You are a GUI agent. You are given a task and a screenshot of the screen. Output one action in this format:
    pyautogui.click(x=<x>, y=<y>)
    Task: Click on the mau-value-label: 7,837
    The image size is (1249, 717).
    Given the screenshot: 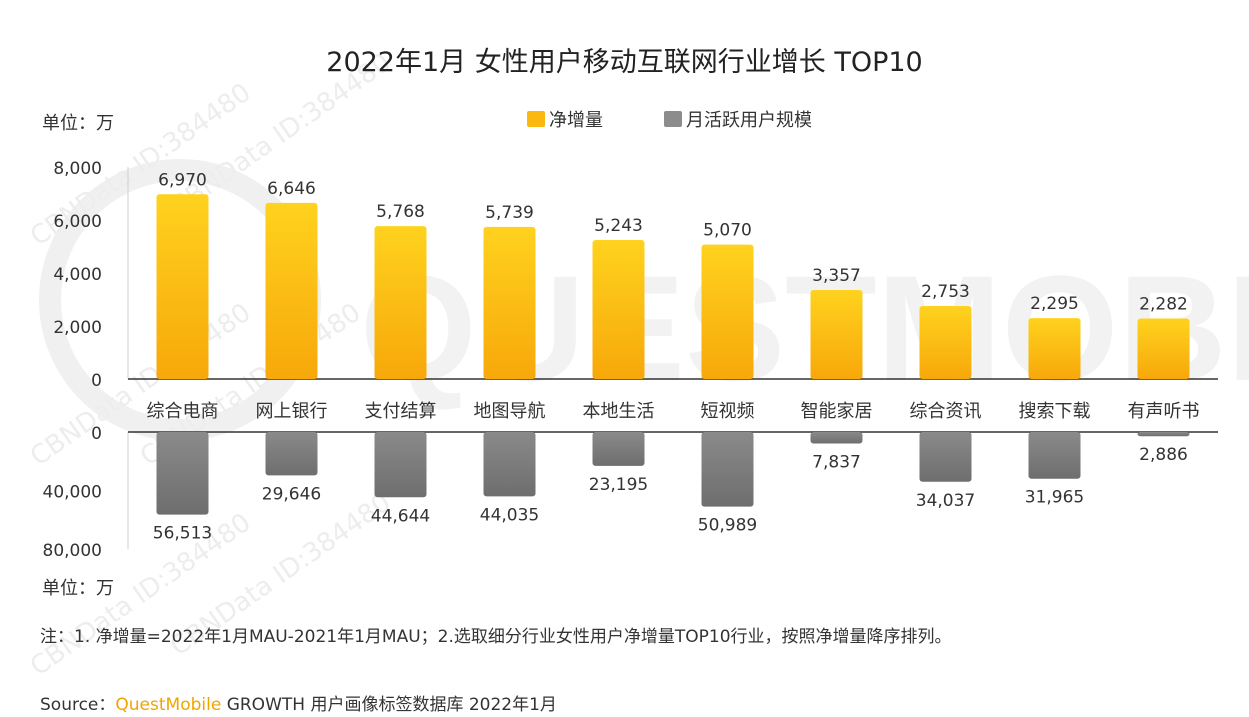 What is the action you would take?
    pyautogui.click(x=836, y=462)
    